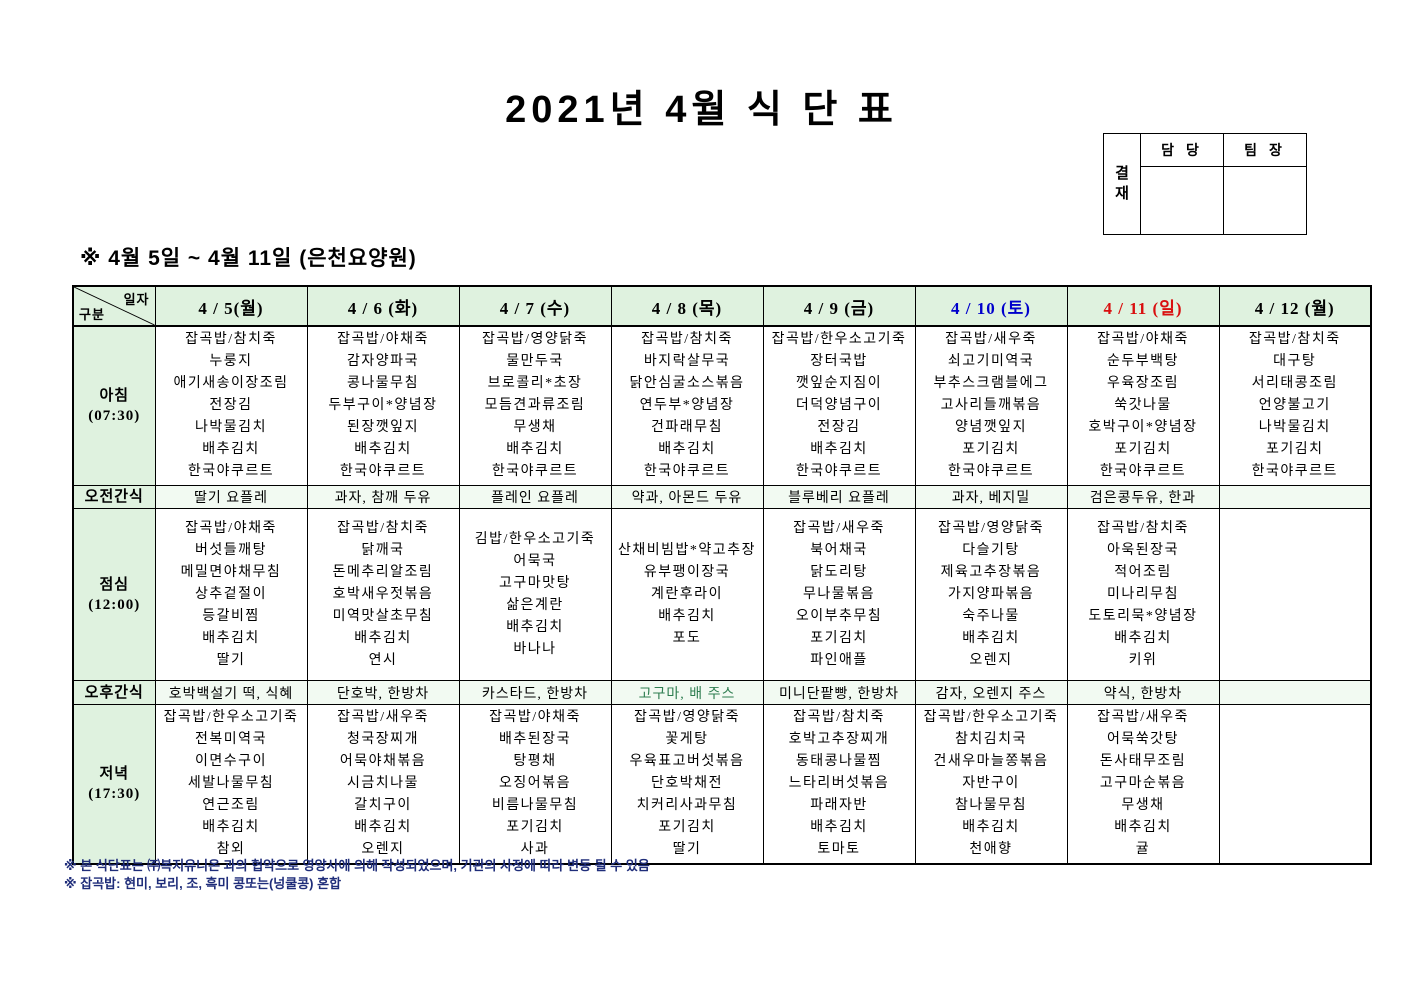  Describe the element at coordinates (231, 427) in the screenshot. I see `menu-item: 나박물김치` at that location.